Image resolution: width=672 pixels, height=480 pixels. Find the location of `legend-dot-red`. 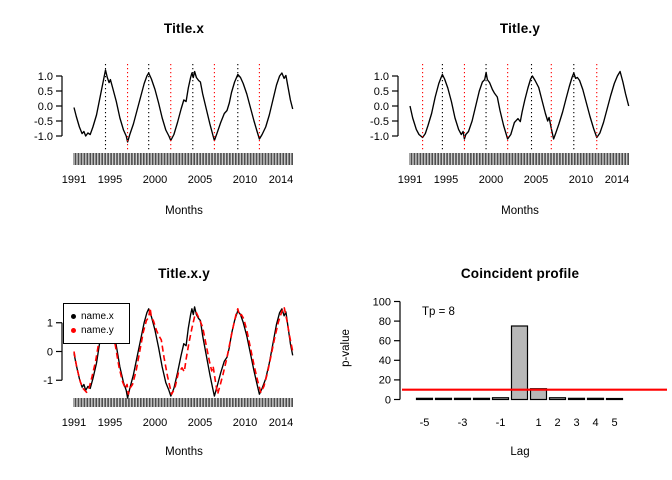

legend-dot-red is located at coordinates (73, 330).